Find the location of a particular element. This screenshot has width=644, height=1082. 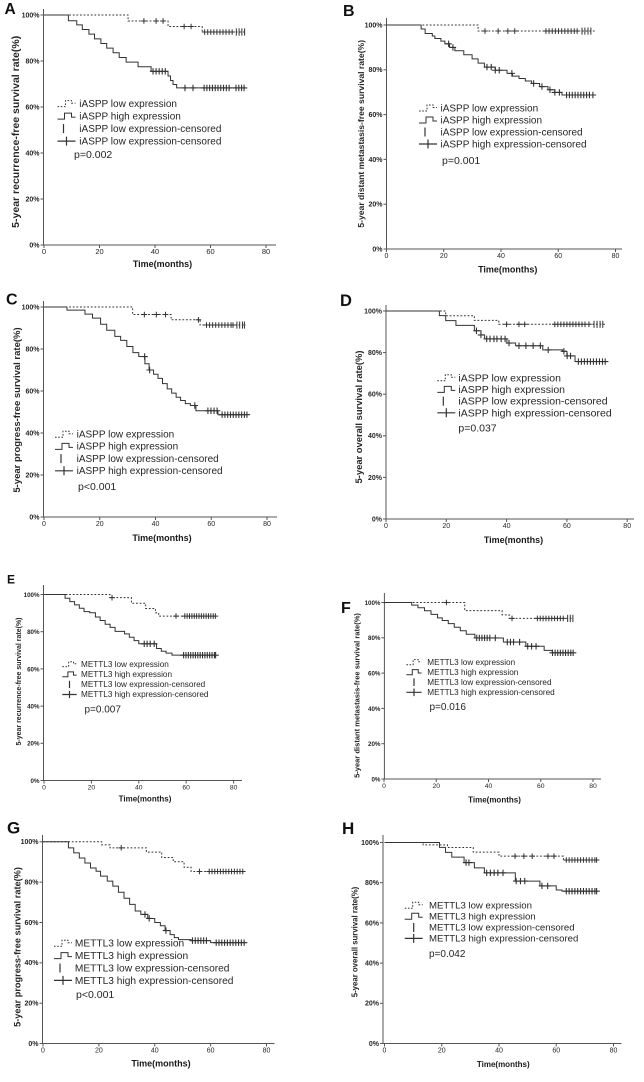

svg-text: G is located at coordinates (13, 827).